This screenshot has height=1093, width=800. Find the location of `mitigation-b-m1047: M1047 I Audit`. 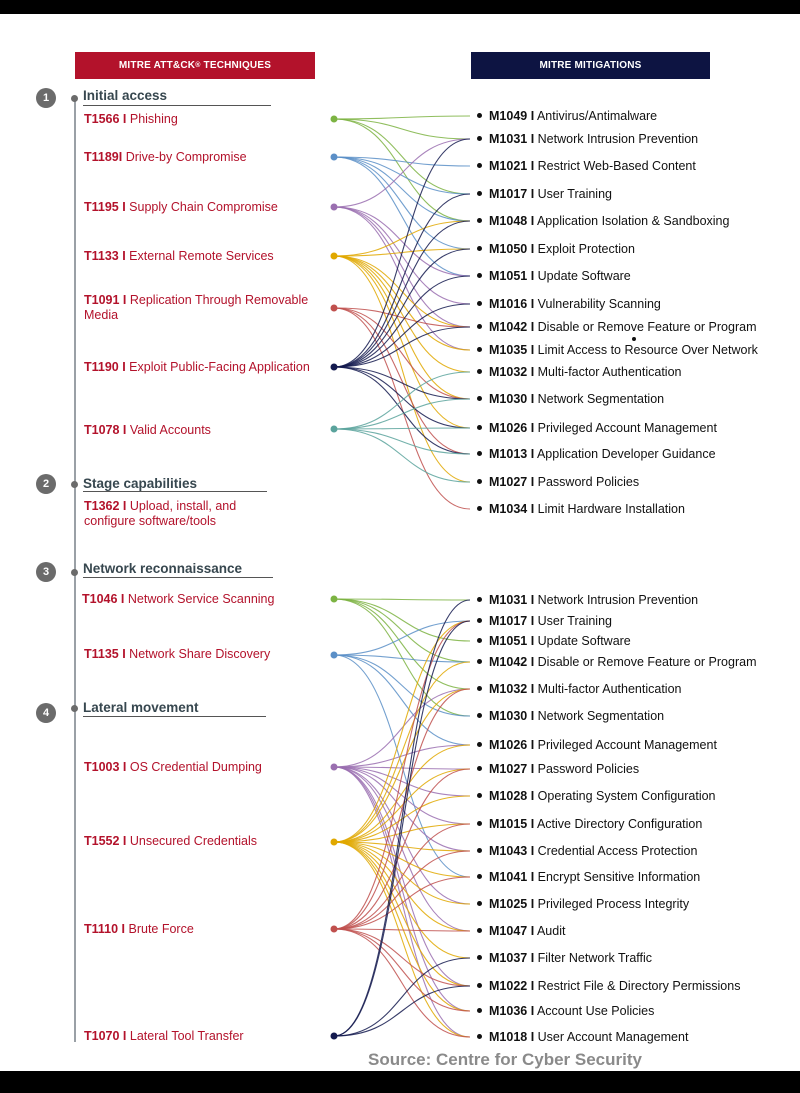

mitigation-b-m1047: M1047 I Audit is located at coordinates (521, 931).